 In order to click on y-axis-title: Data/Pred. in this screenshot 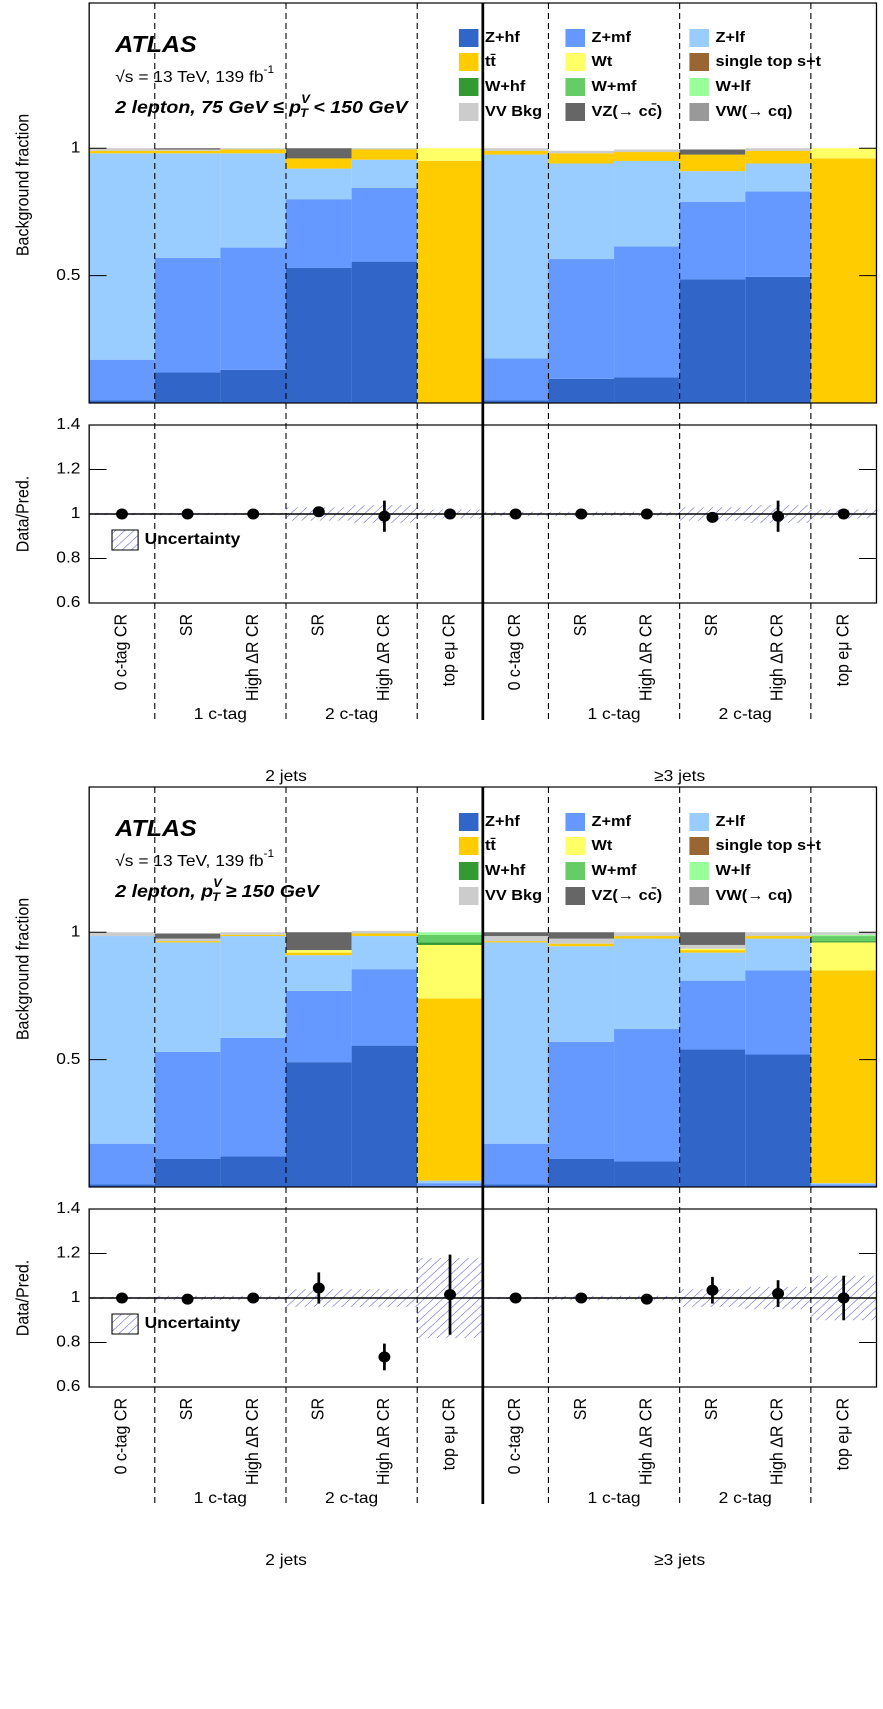, I will do `click(23, 514)`.